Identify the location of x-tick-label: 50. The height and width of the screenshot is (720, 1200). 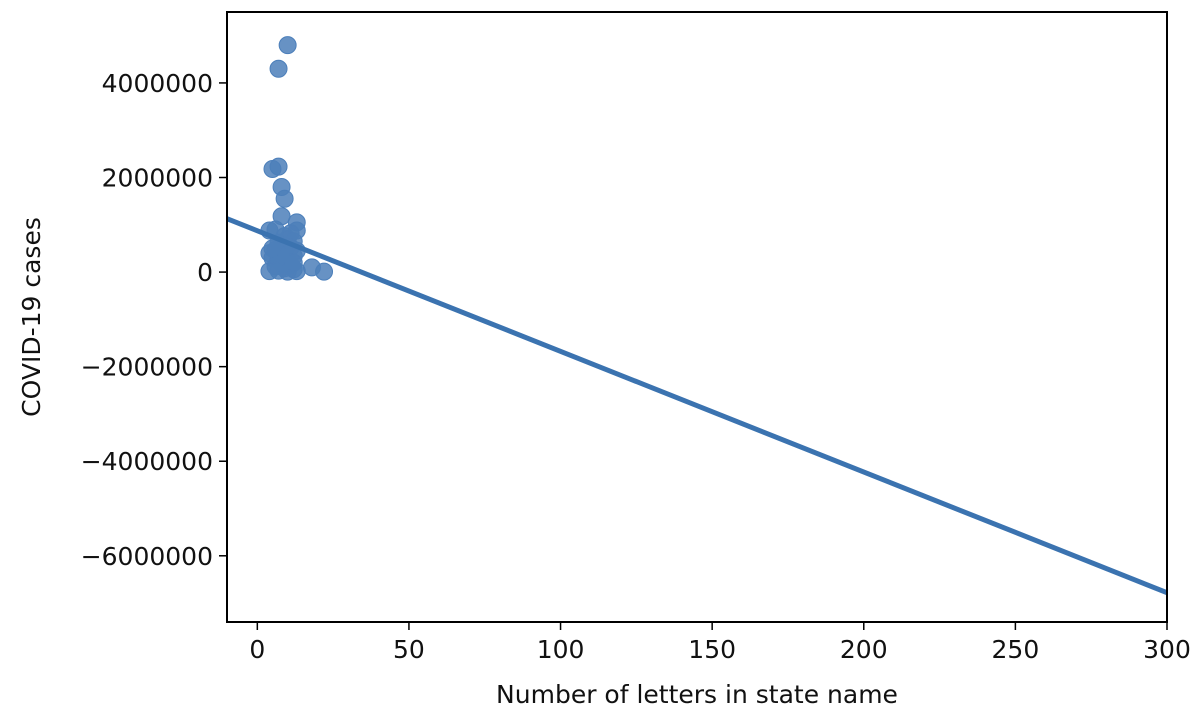
(409, 649).